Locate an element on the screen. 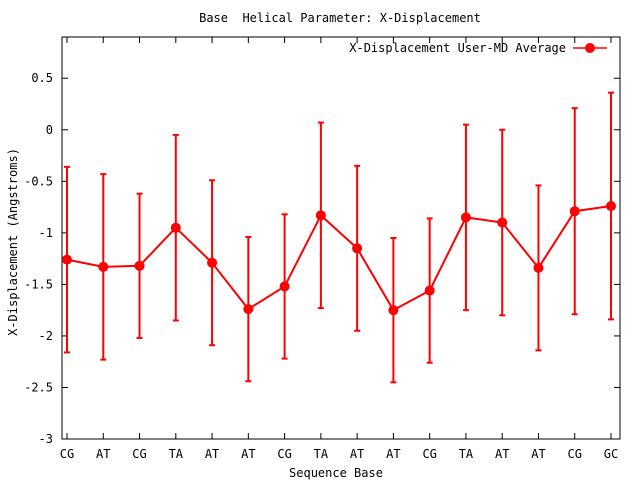 The width and height of the screenshot is (640, 480). y-tick-label: -2.5 is located at coordinates (38, 387).